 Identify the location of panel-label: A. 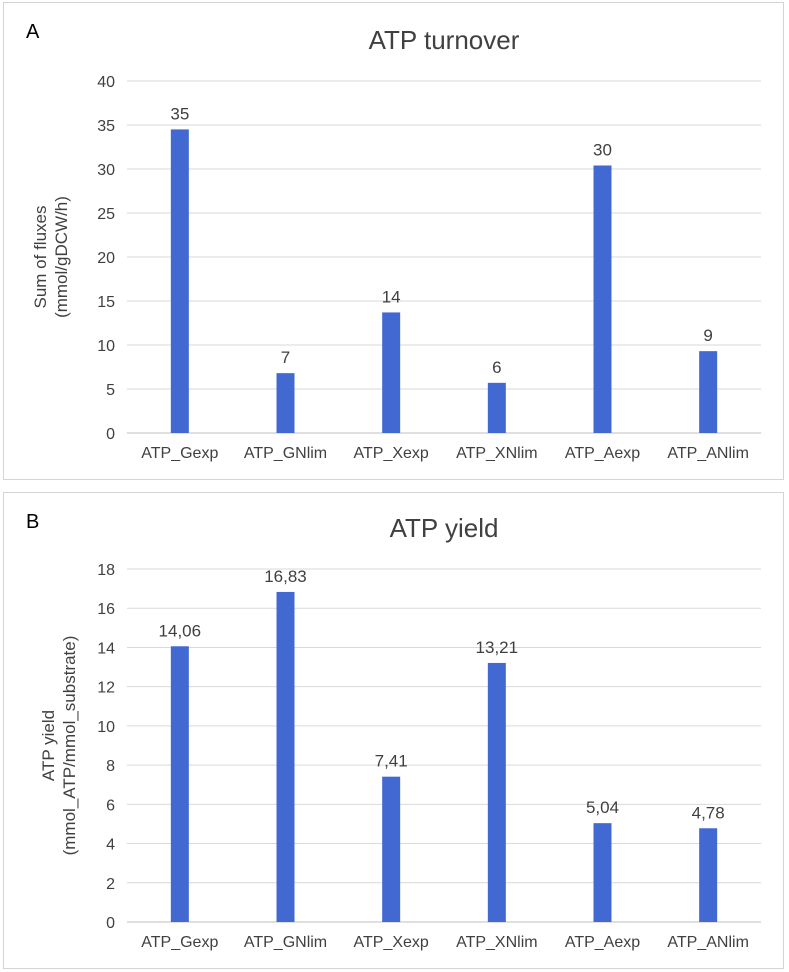
(33, 32).